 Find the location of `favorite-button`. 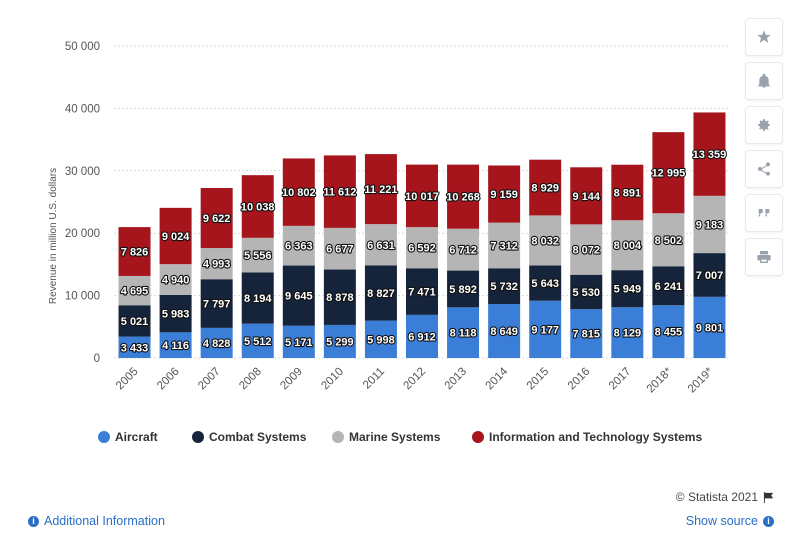

favorite-button is located at coordinates (764, 37).